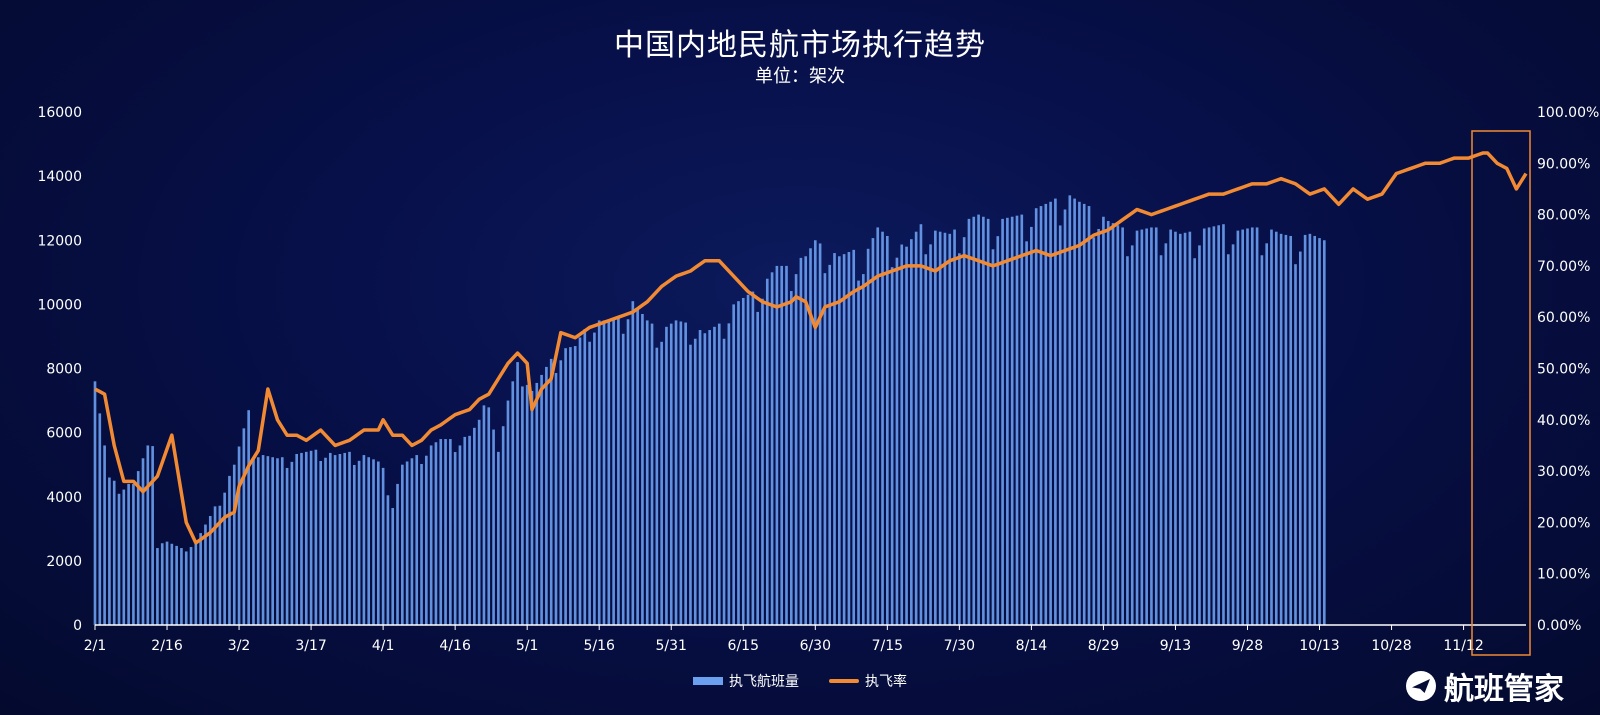  I want to click on y-right-tick-label: 60.00%, so click(1563, 318).